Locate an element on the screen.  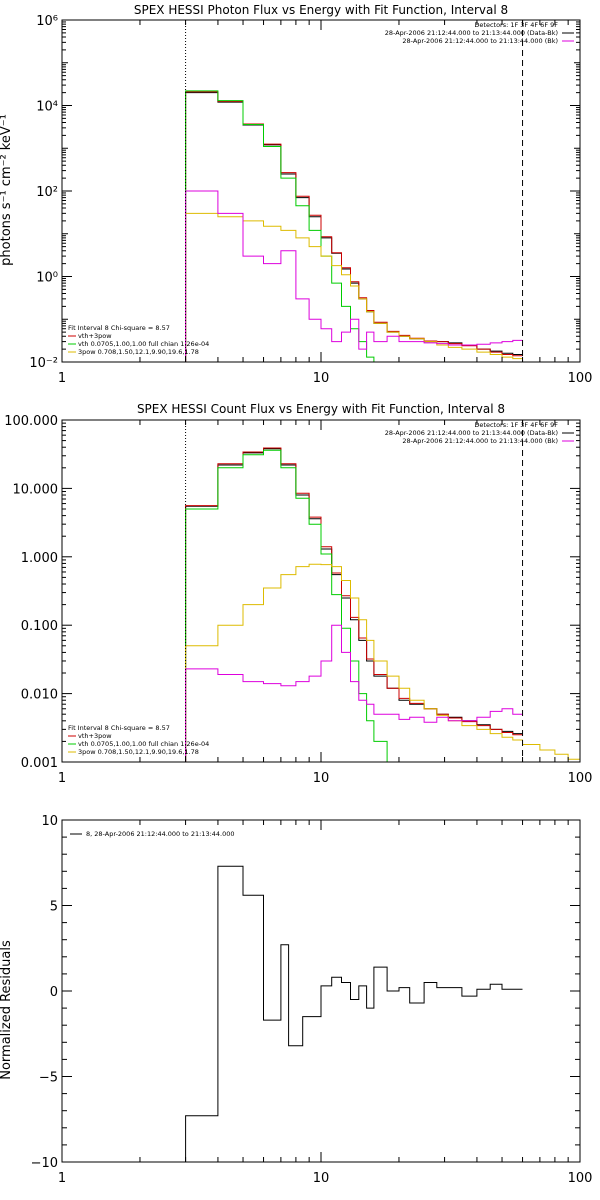
y-tick-label: −5 is located at coordinates (48, 1078).